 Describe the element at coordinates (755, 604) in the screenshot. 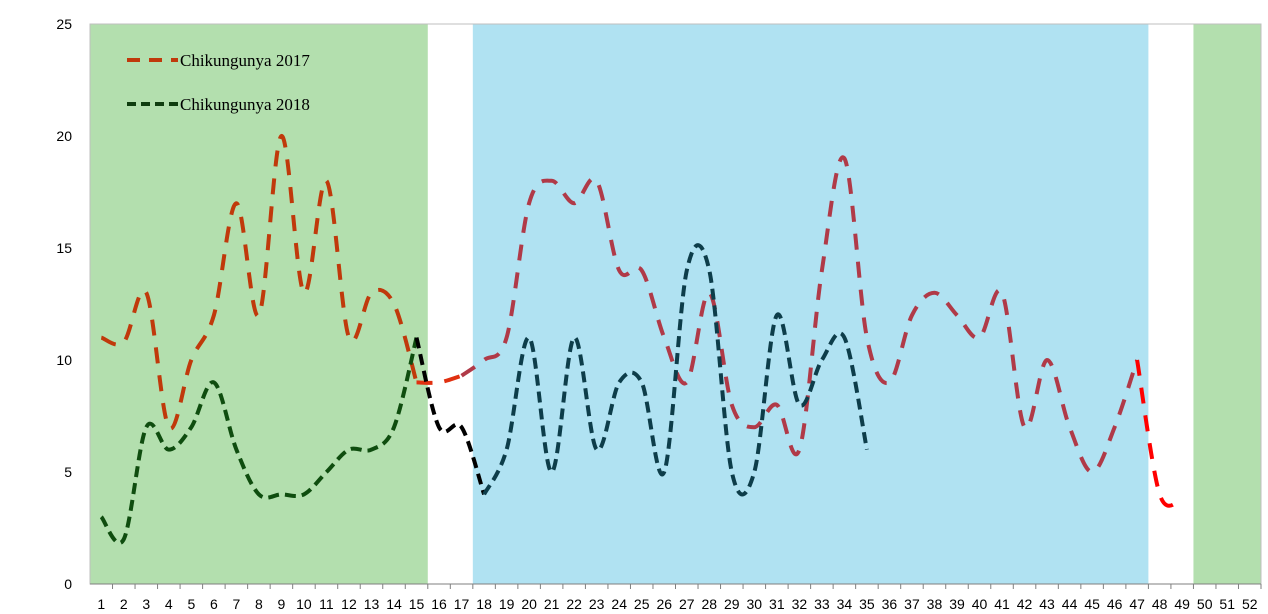

I see `x-tick-label: 30` at that location.